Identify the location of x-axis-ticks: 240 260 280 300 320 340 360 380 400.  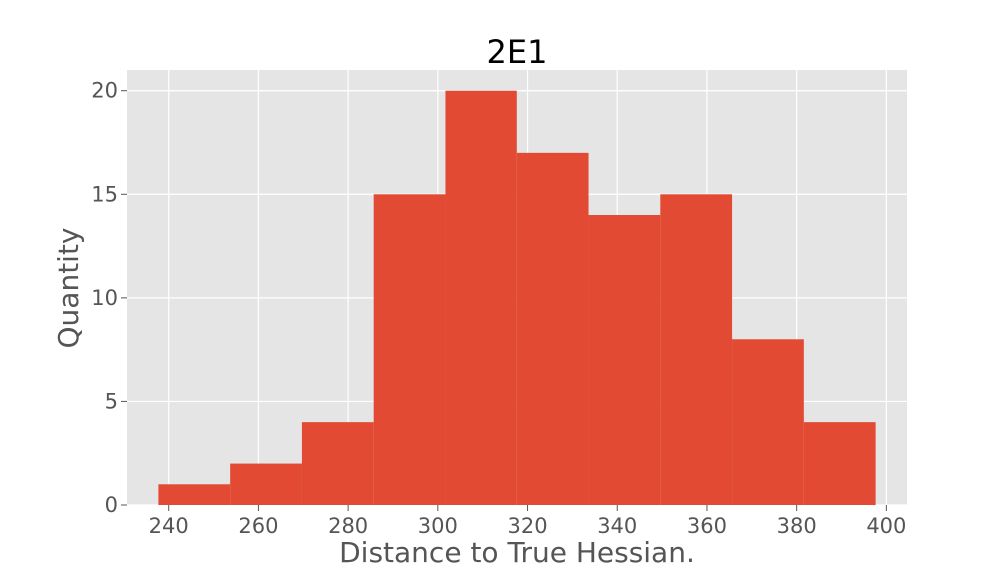
(527, 521).